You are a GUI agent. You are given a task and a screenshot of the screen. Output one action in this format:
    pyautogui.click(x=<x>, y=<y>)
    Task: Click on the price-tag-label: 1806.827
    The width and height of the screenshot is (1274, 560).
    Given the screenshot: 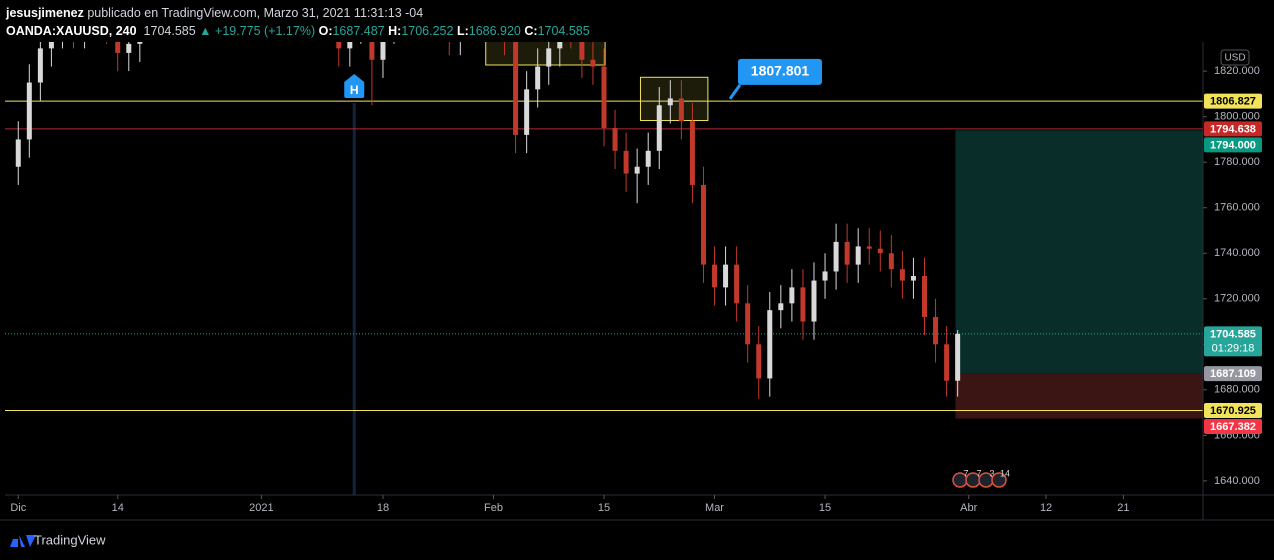 What is the action you would take?
    pyautogui.click(x=1233, y=102)
    